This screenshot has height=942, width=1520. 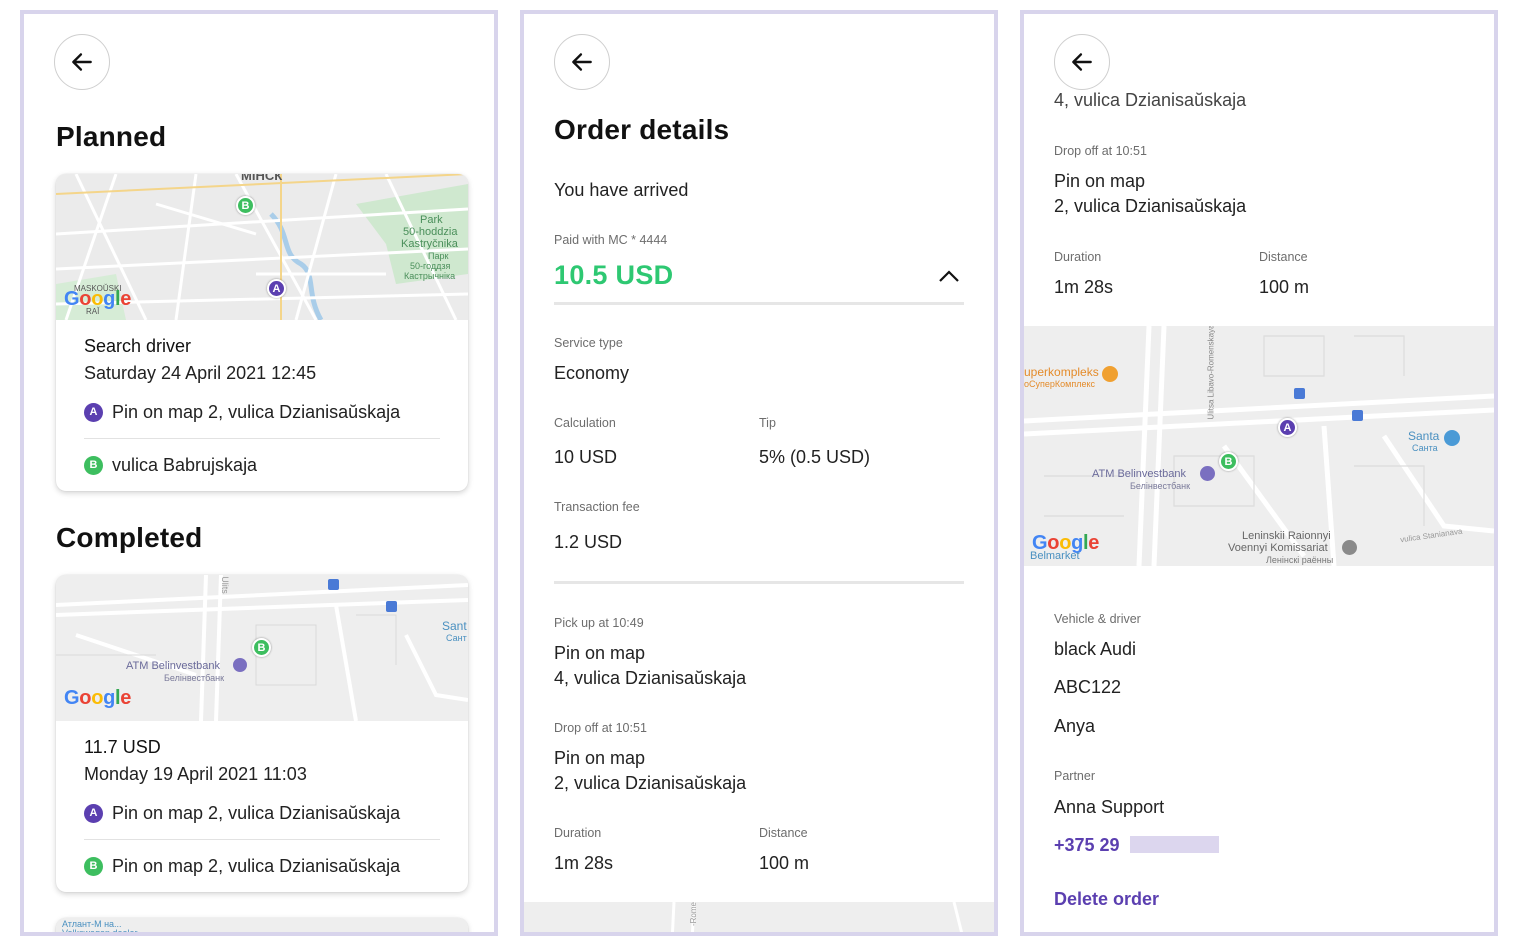 I want to click on map-label-park-6: Кастрычніка, so click(x=430, y=276).